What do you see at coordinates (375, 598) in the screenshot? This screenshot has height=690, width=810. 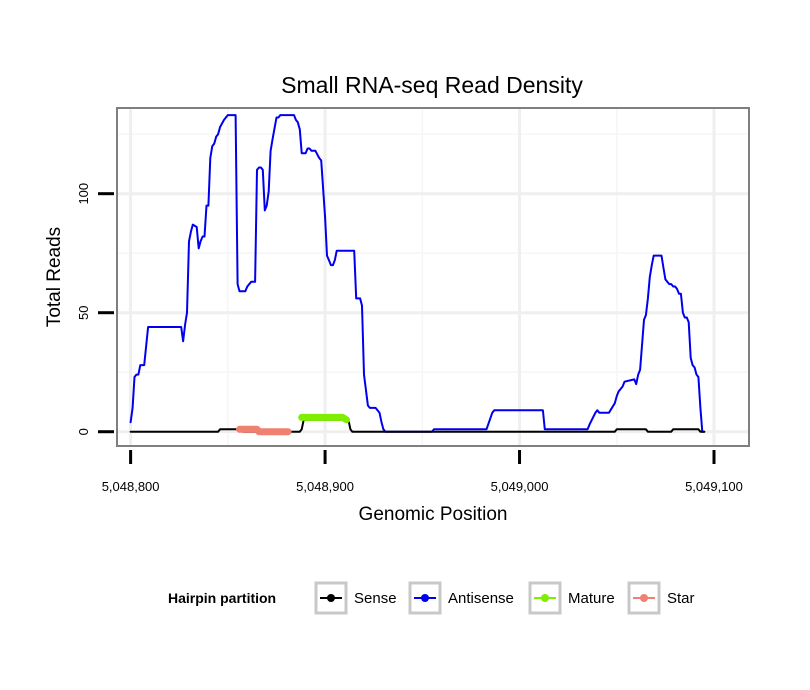 I see `legend-label: Sense` at bounding box center [375, 598].